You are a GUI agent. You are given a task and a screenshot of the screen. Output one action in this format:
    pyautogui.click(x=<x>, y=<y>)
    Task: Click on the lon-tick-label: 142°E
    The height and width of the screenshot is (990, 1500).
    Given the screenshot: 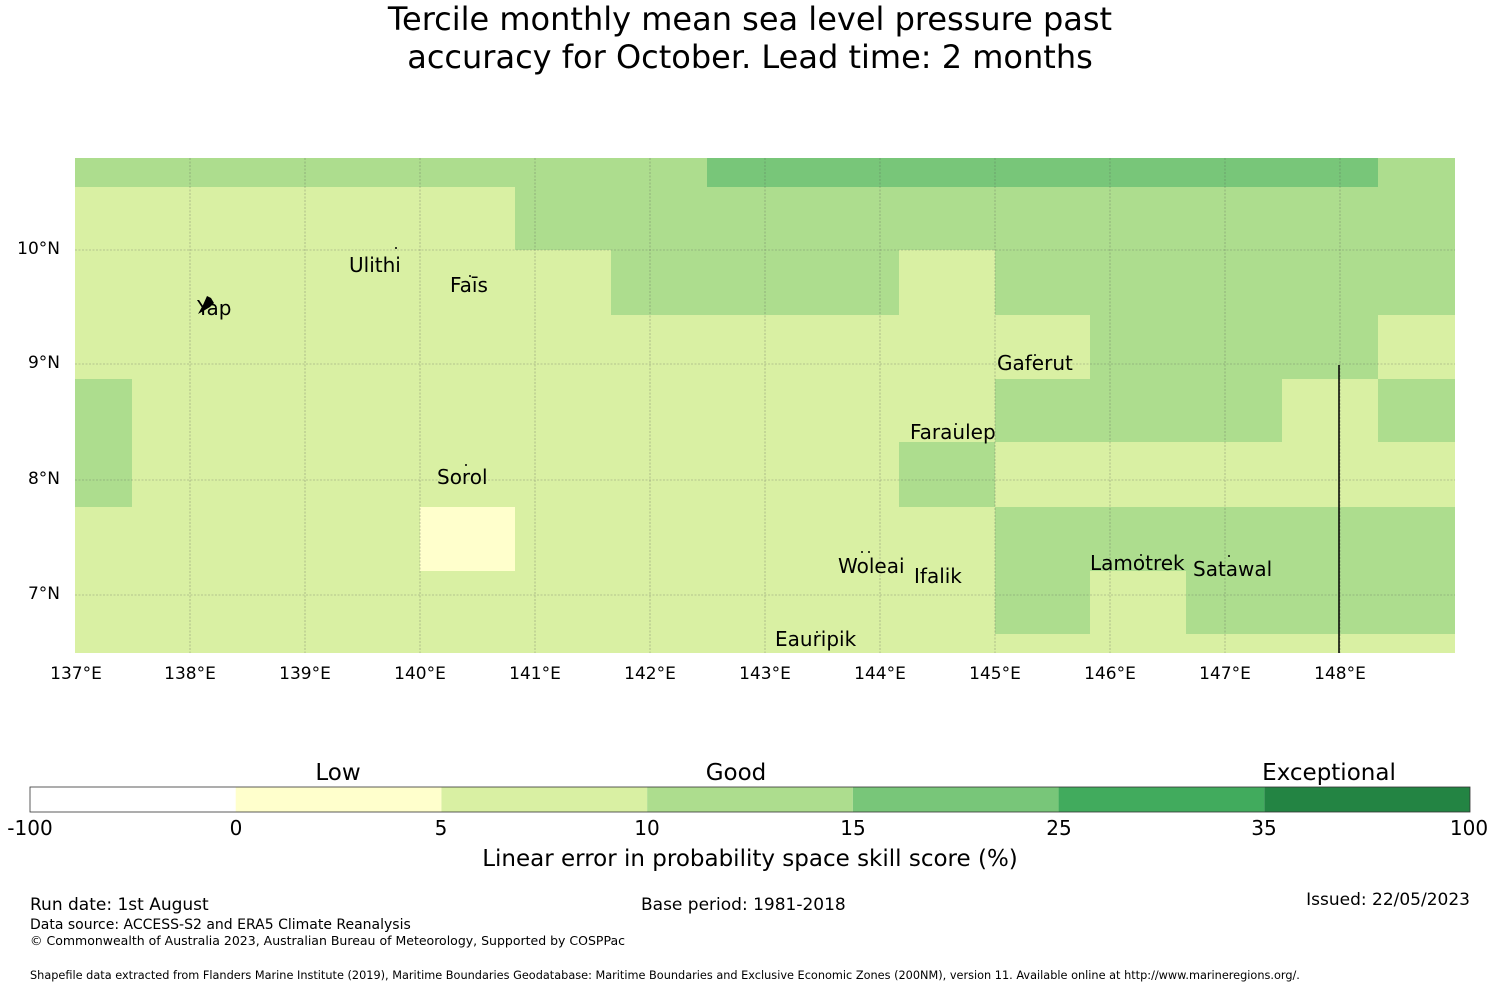 What is the action you would take?
    pyautogui.click(x=650, y=674)
    